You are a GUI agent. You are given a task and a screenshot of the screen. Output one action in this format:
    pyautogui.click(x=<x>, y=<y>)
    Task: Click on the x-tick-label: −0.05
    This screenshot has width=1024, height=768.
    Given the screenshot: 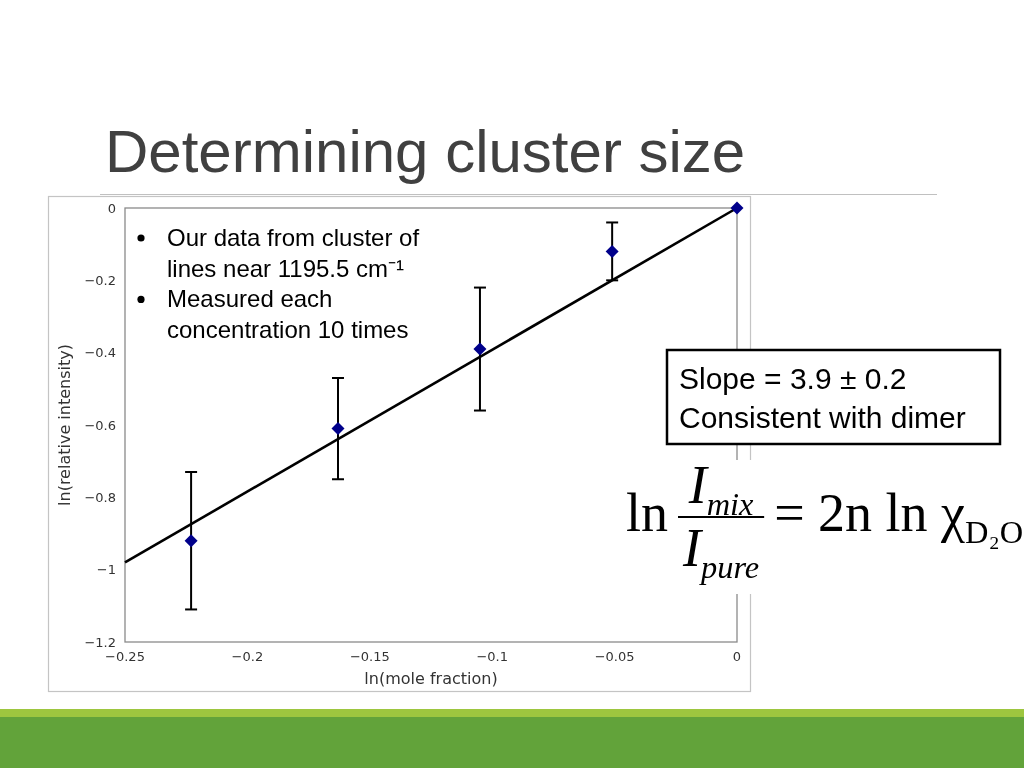 What is the action you would take?
    pyautogui.click(x=614, y=656)
    